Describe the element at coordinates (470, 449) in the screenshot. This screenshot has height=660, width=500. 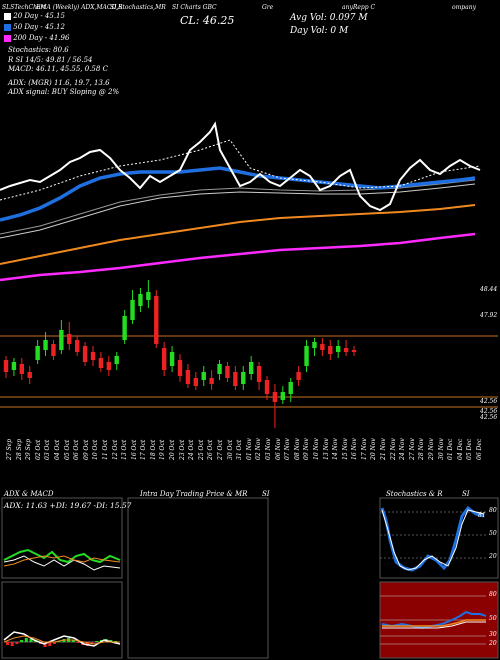
I see `date-label: 05 Dec` at that location.